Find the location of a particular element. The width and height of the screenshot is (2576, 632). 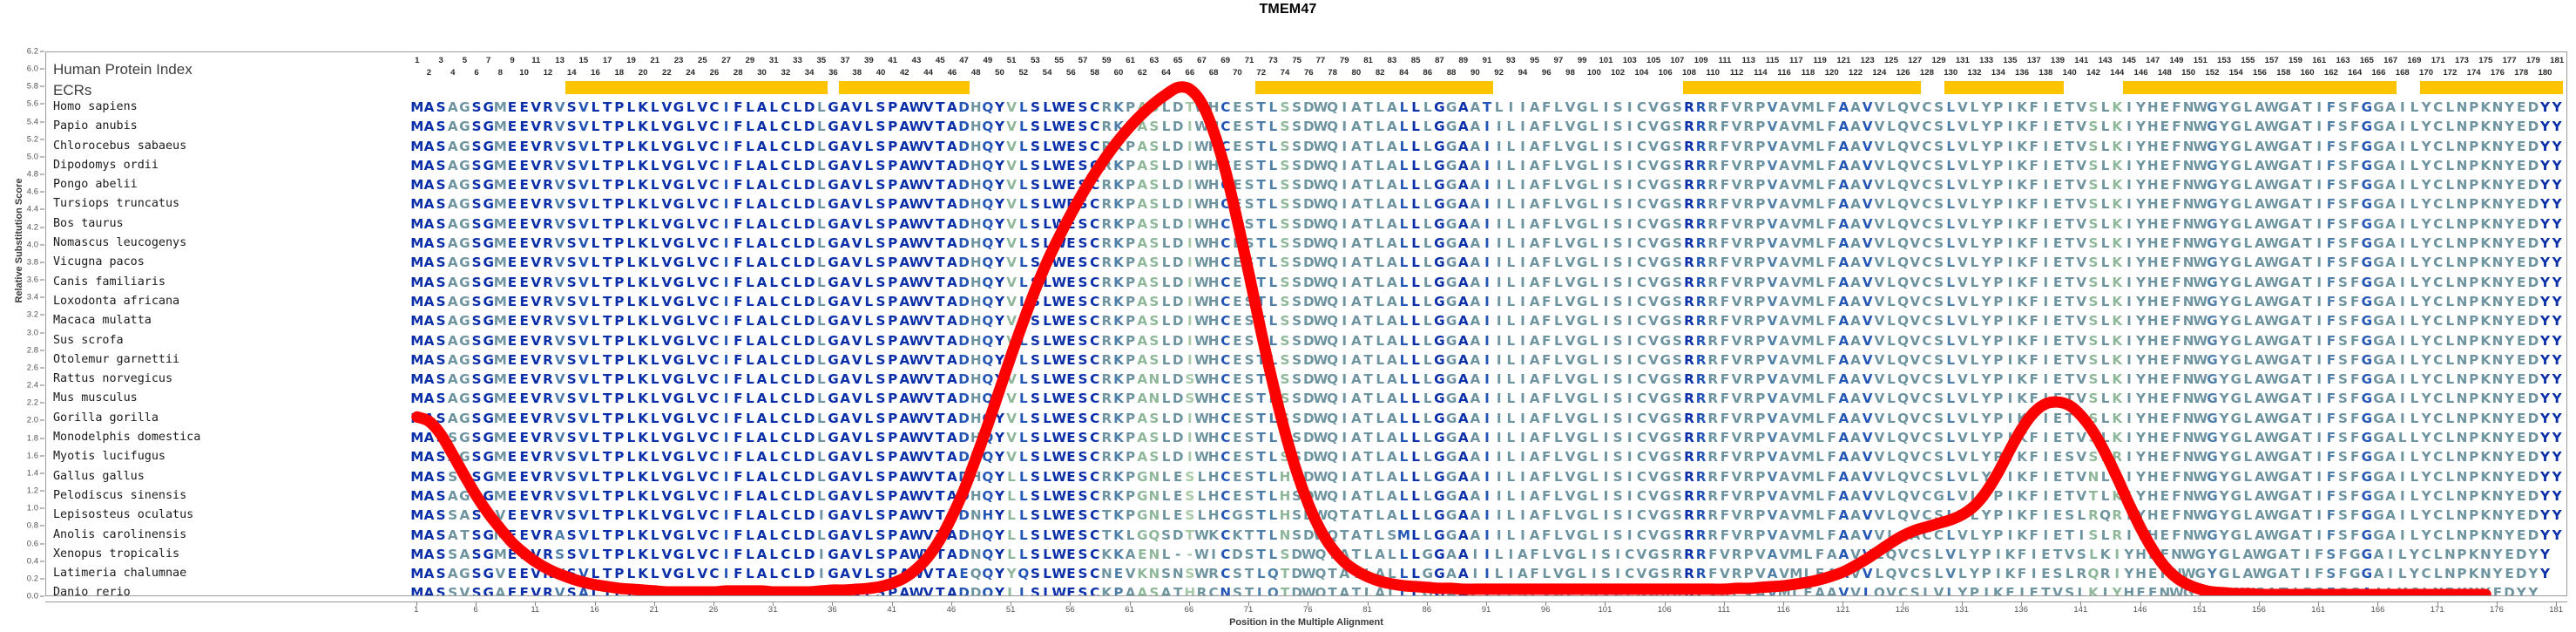

residue: P is located at coordinates (1760, 146).